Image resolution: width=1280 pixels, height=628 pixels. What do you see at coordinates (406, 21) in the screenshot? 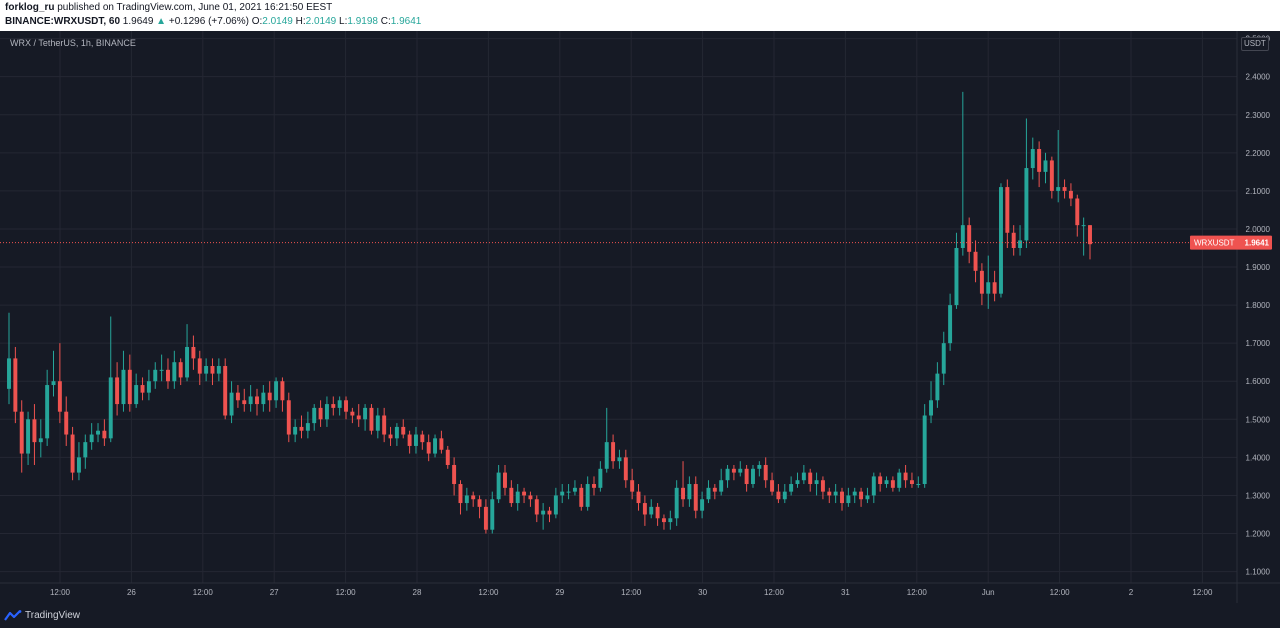
I see `close-value: 1.9641` at bounding box center [406, 21].